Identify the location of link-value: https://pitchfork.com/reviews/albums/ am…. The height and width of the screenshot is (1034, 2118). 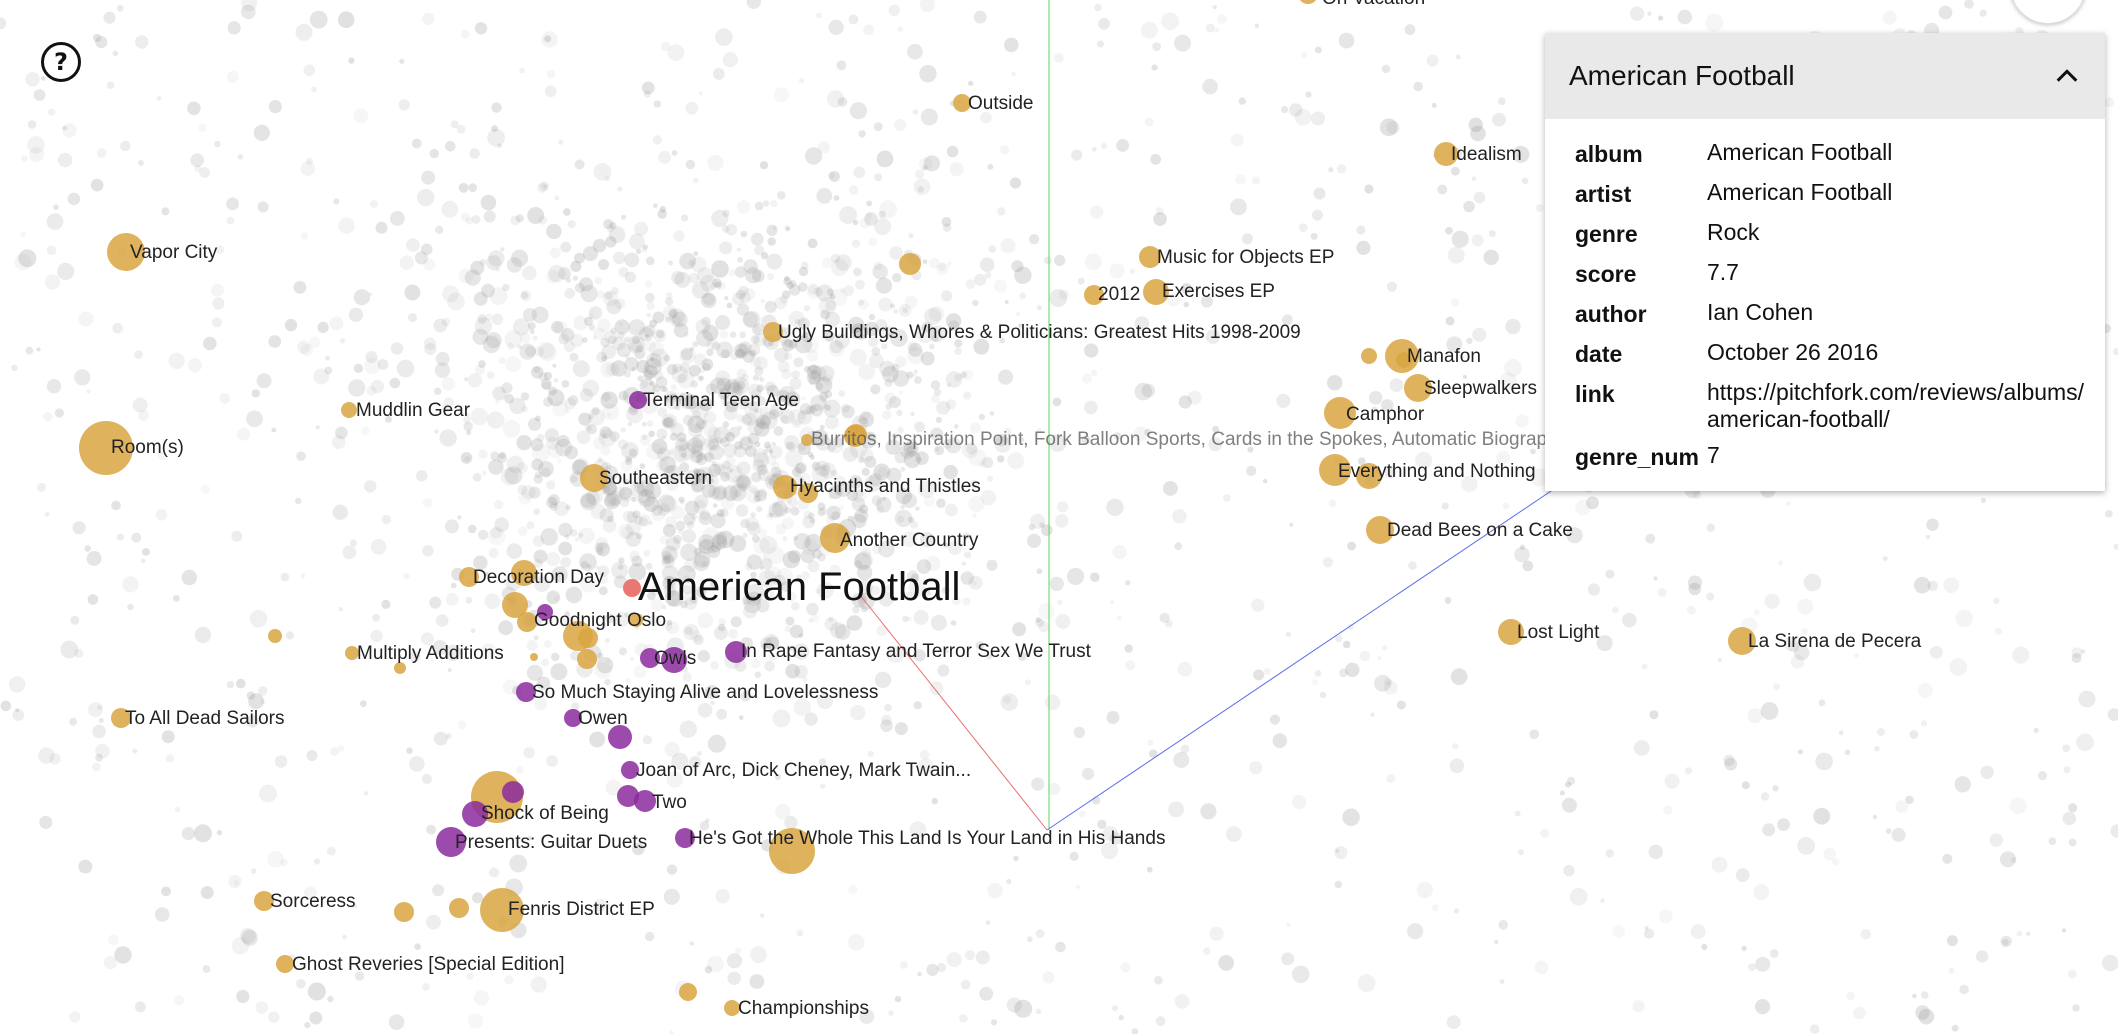
(1895, 406).